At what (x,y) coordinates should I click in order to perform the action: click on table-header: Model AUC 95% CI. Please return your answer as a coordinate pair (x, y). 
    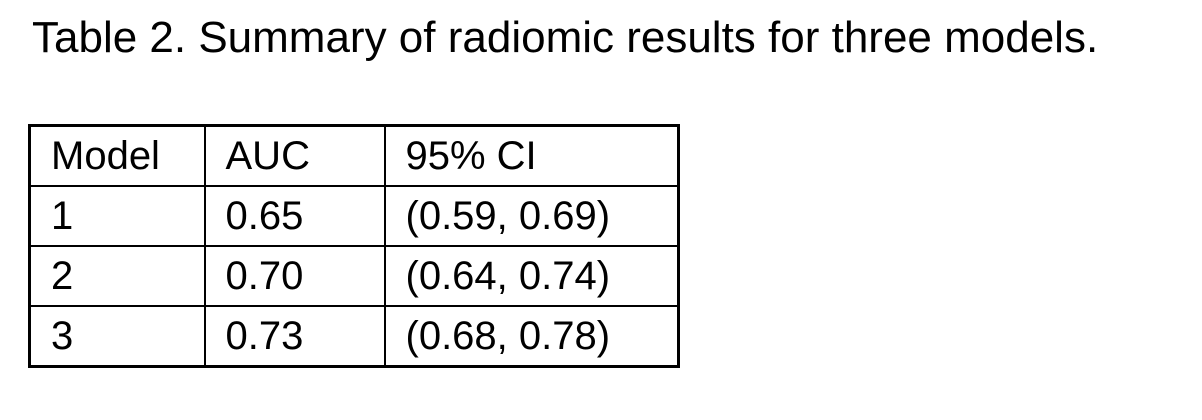
    Looking at the image, I should click on (354, 155).